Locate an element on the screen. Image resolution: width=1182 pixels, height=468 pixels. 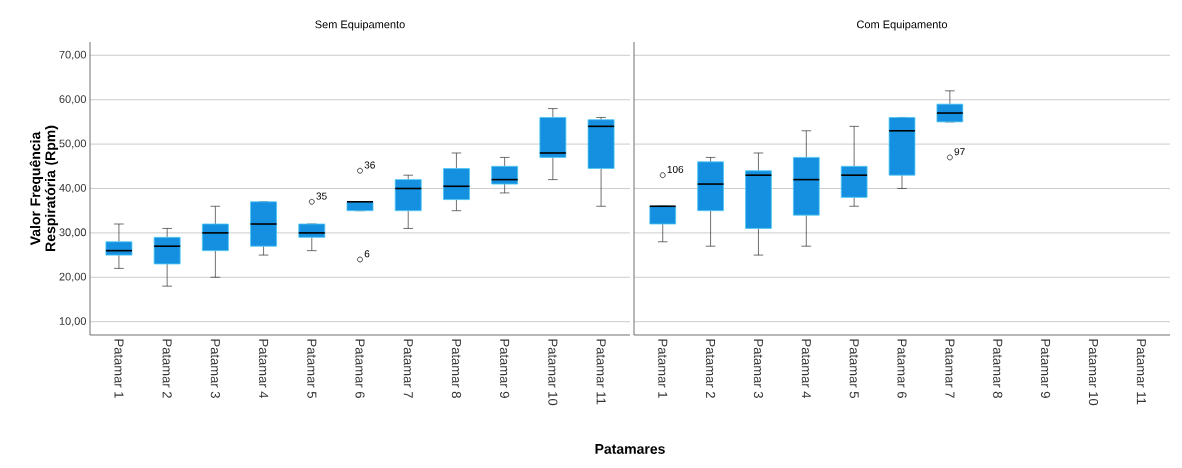
y-tick-label: 20,00 is located at coordinates (73, 277).